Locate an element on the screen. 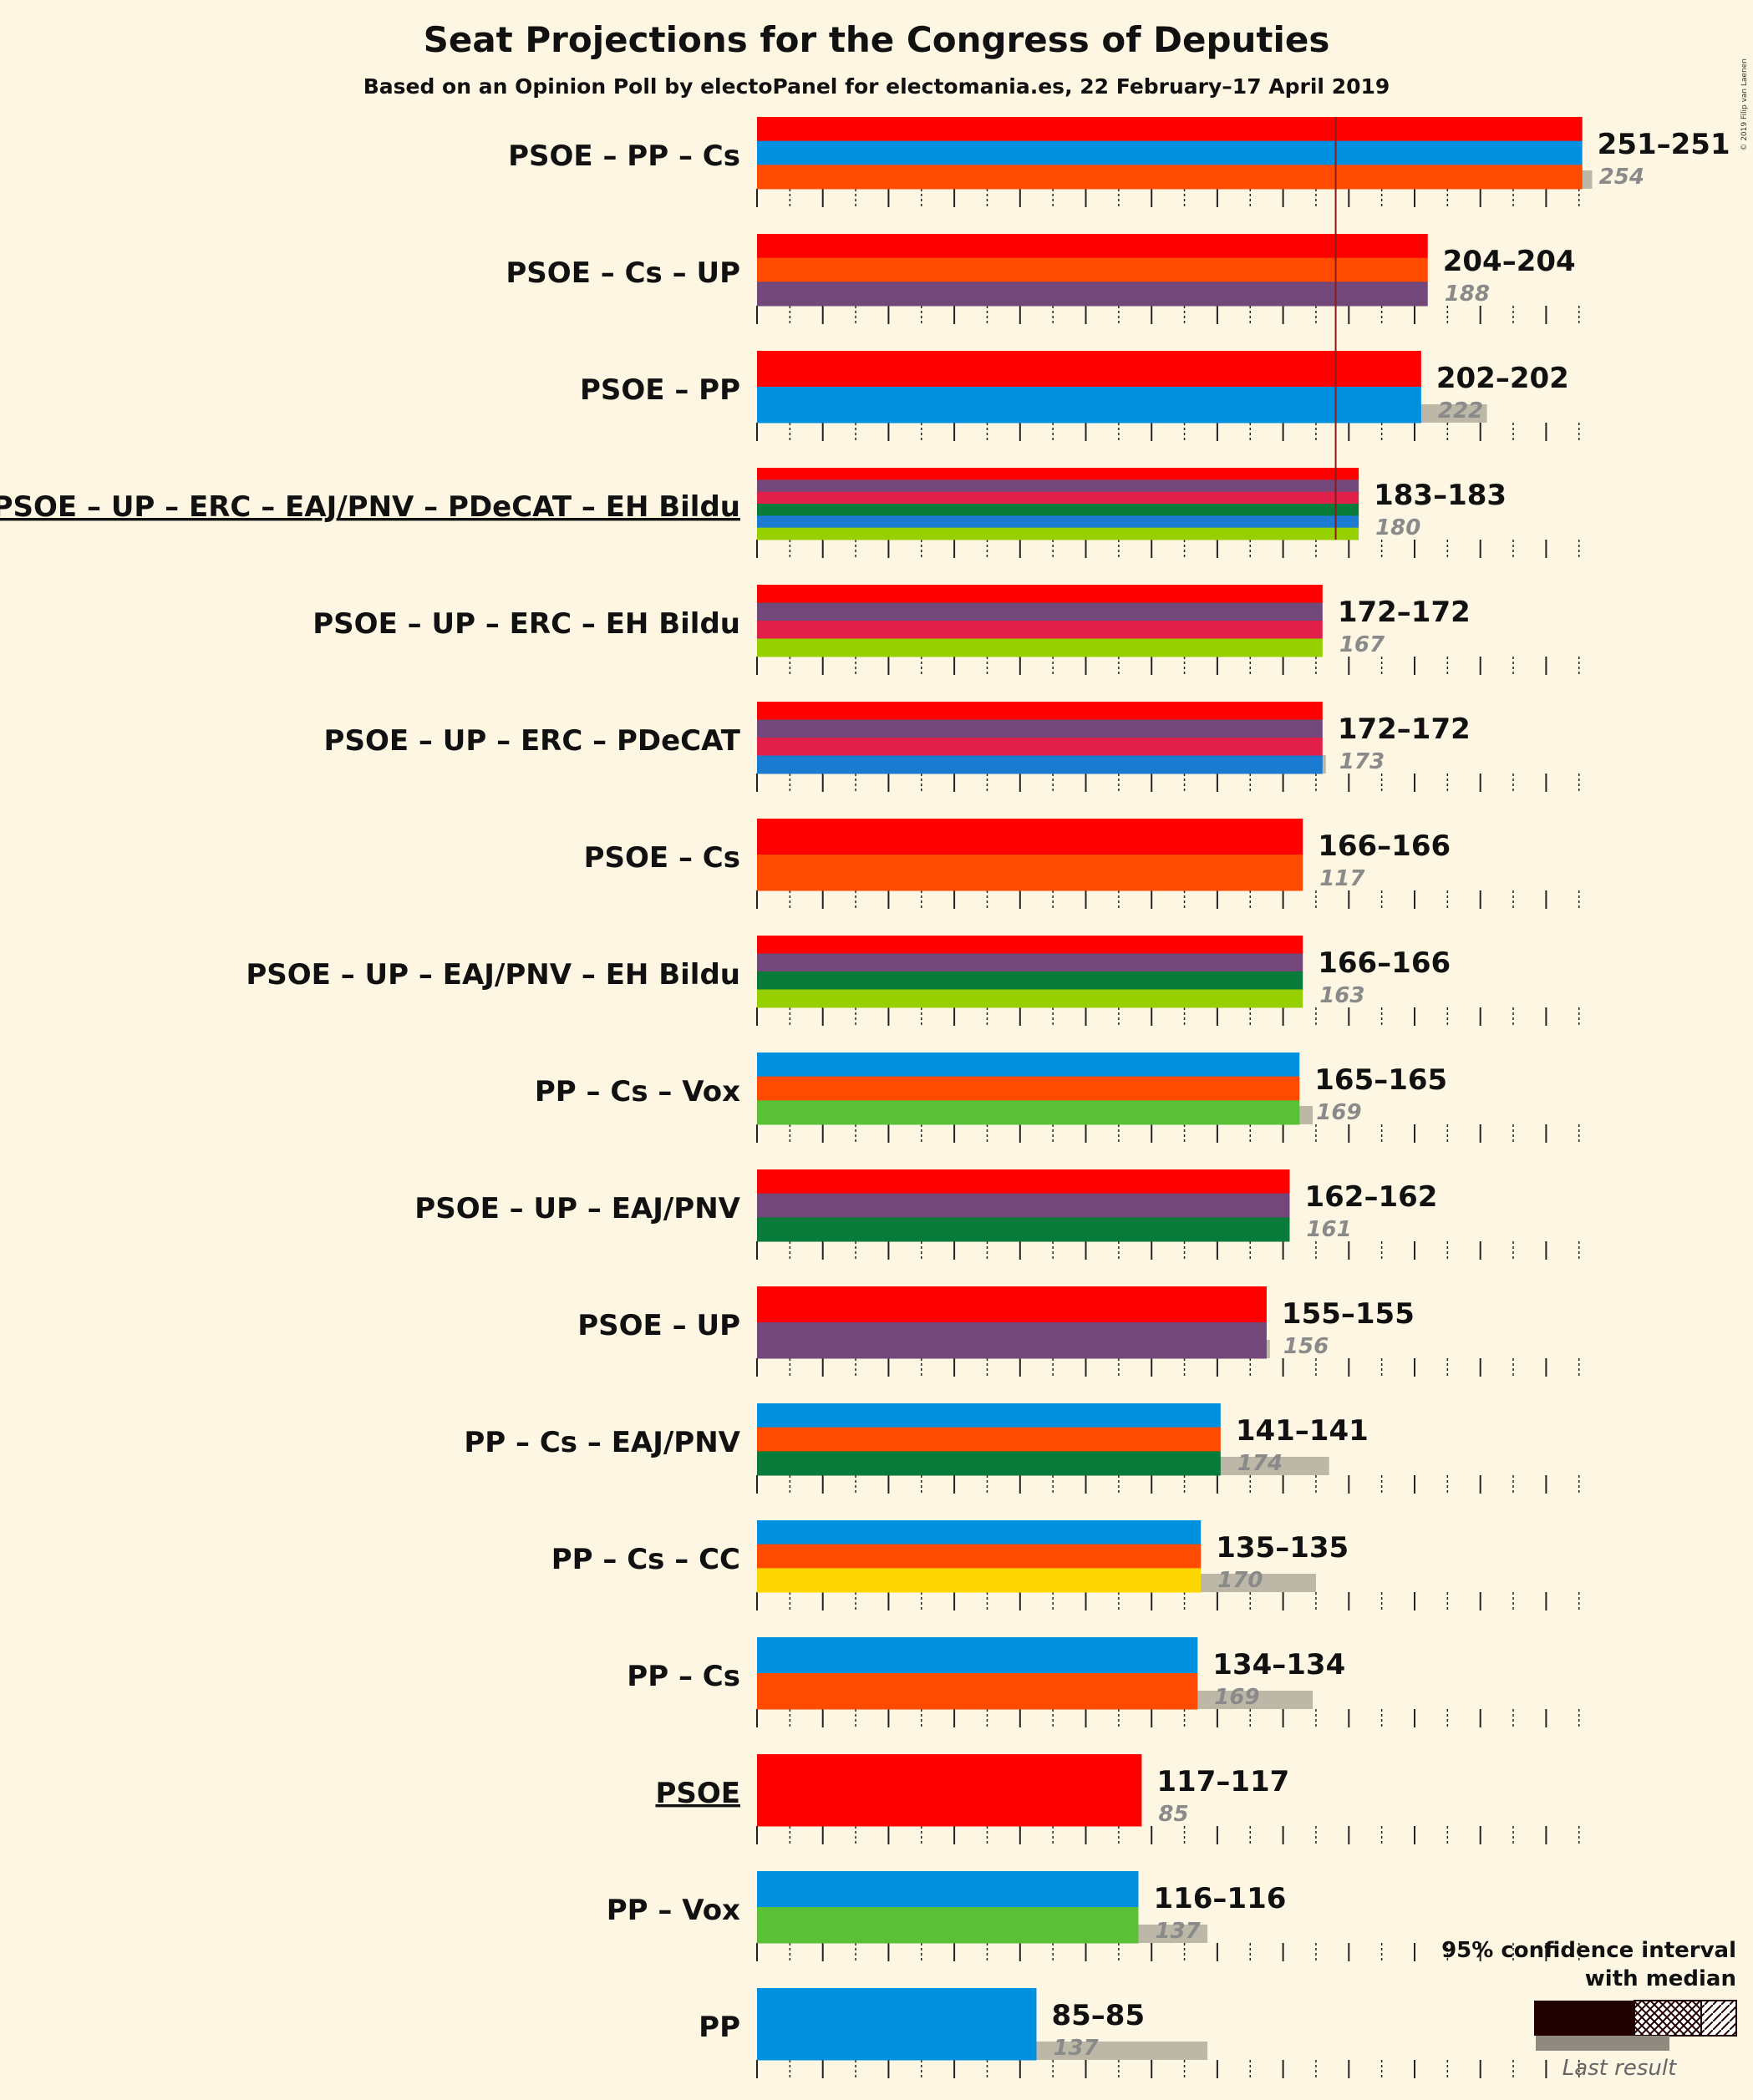  coalition-row: PSOE – Cs – UP 204–204 188 is located at coordinates (1043, 279).